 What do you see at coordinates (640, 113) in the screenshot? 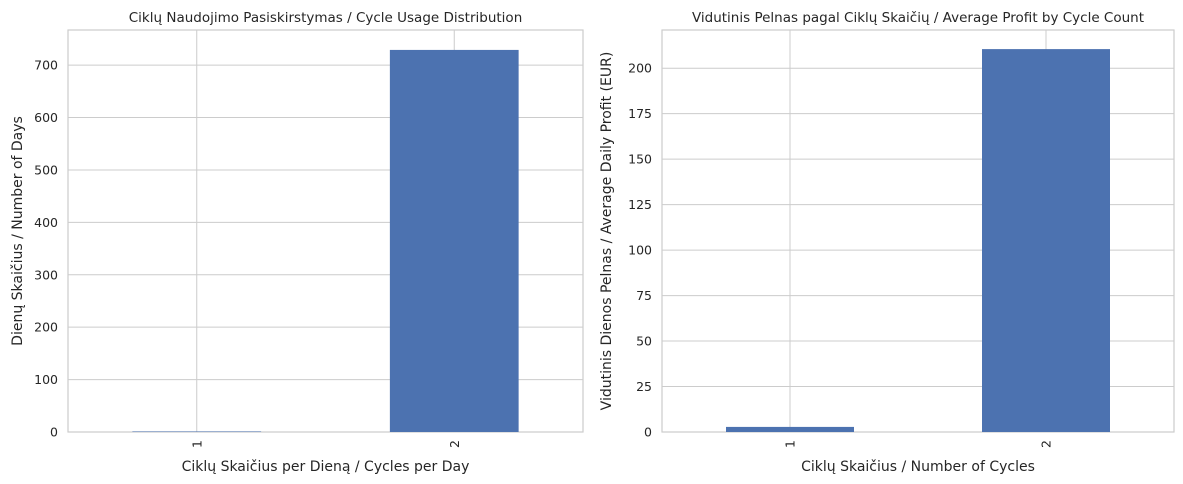
I see `y-tick-label: 175` at bounding box center [640, 113].